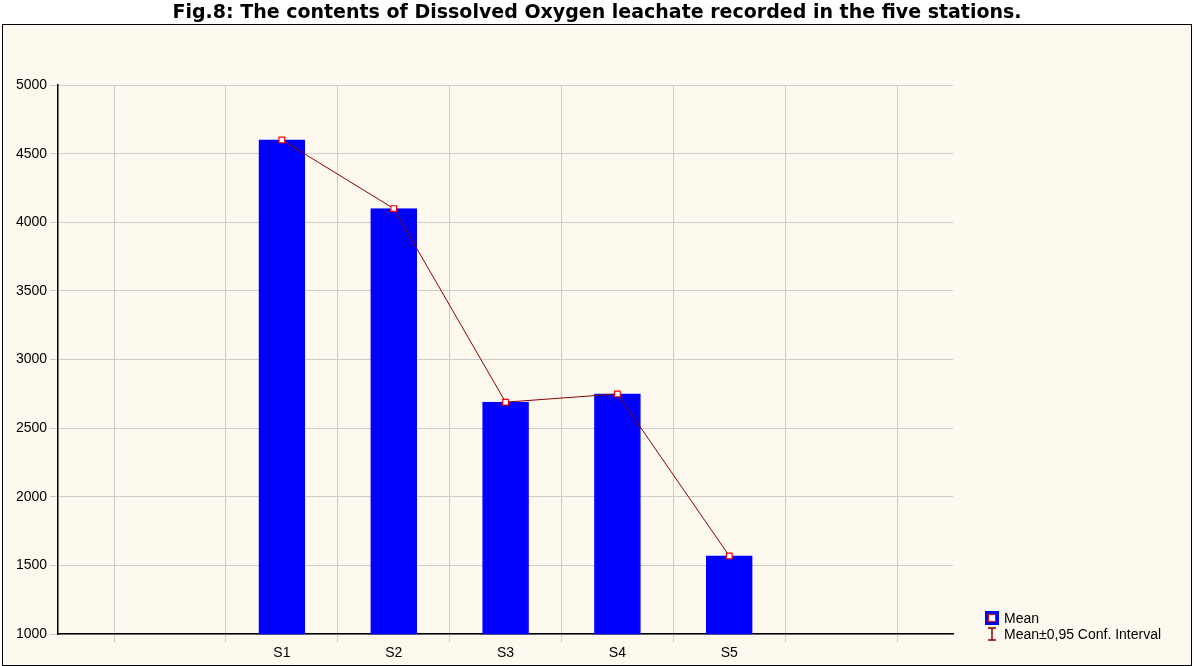 The width and height of the screenshot is (1194, 666). I want to click on y-tick-label: 3500, so click(31, 289).